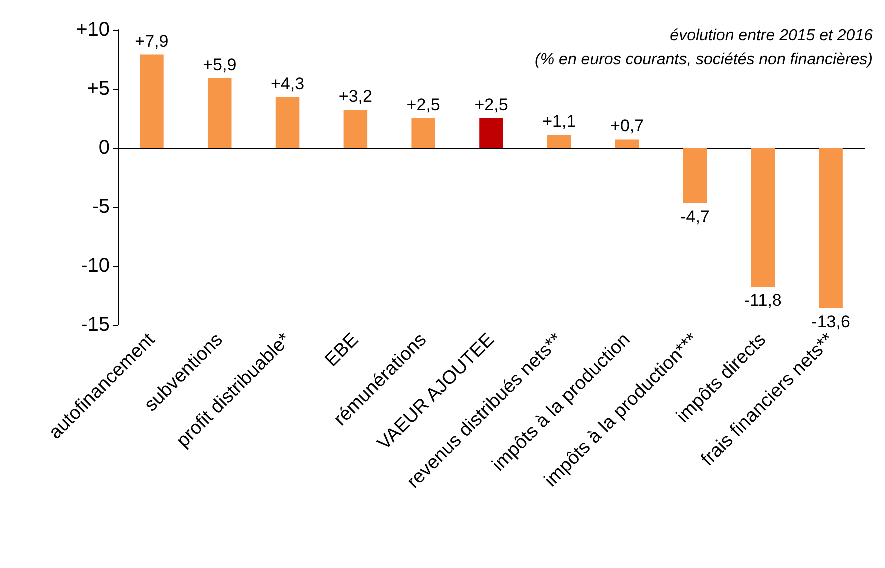 The height and width of the screenshot is (568, 885). Describe the element at coordinates (95, 266) in the screenshot. I see `y-tick-label: -10` at that location.